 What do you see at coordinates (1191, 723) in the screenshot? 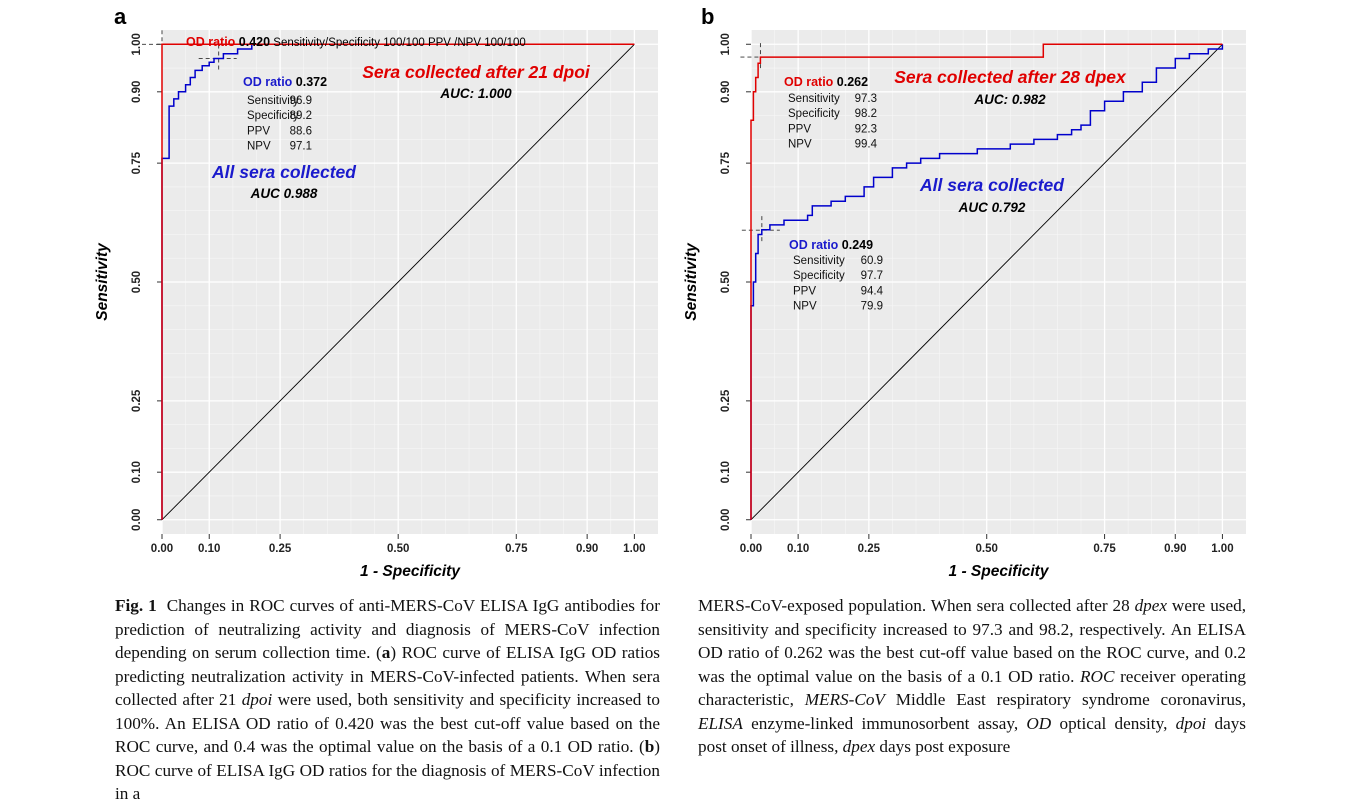
I see `right-run: dpoi` at bounding box center [1191, 723].